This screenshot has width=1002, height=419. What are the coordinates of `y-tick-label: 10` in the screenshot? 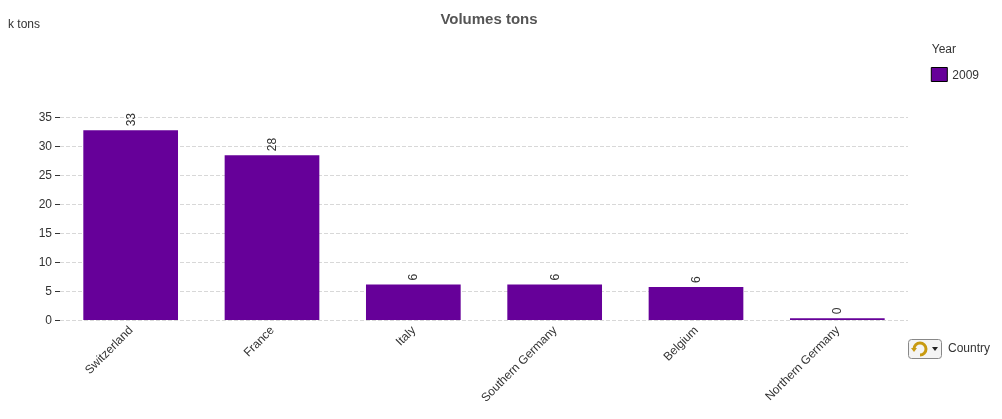 It's located at (45, 262).